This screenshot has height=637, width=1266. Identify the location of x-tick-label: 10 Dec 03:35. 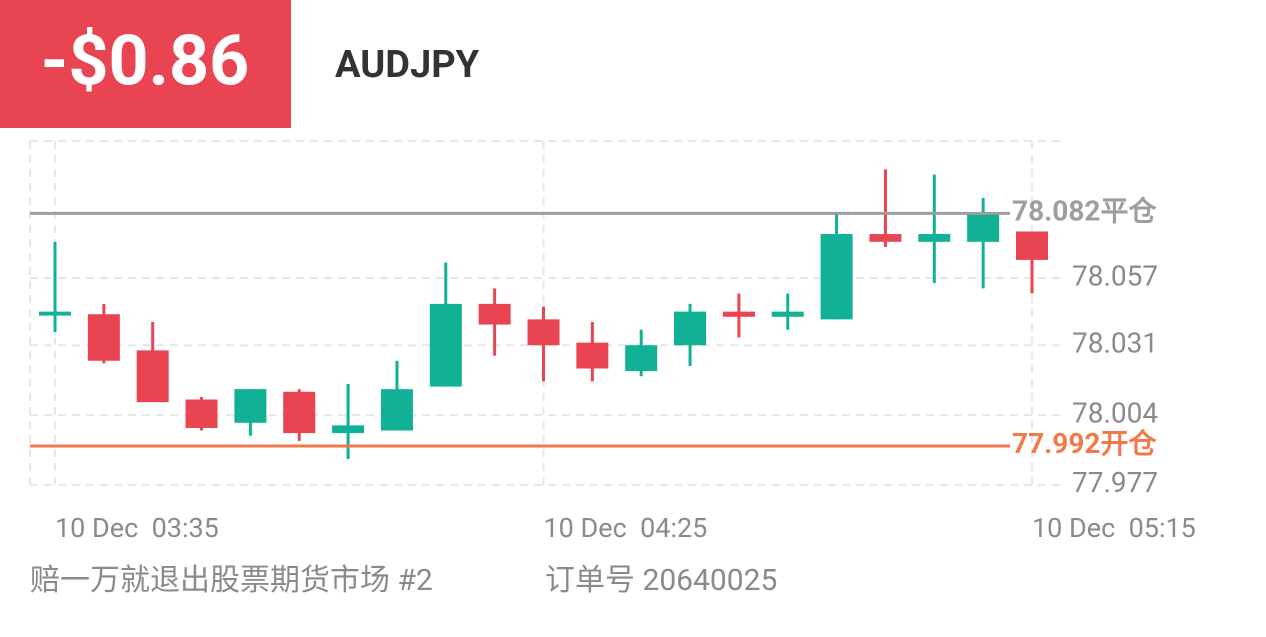
(137, 528).